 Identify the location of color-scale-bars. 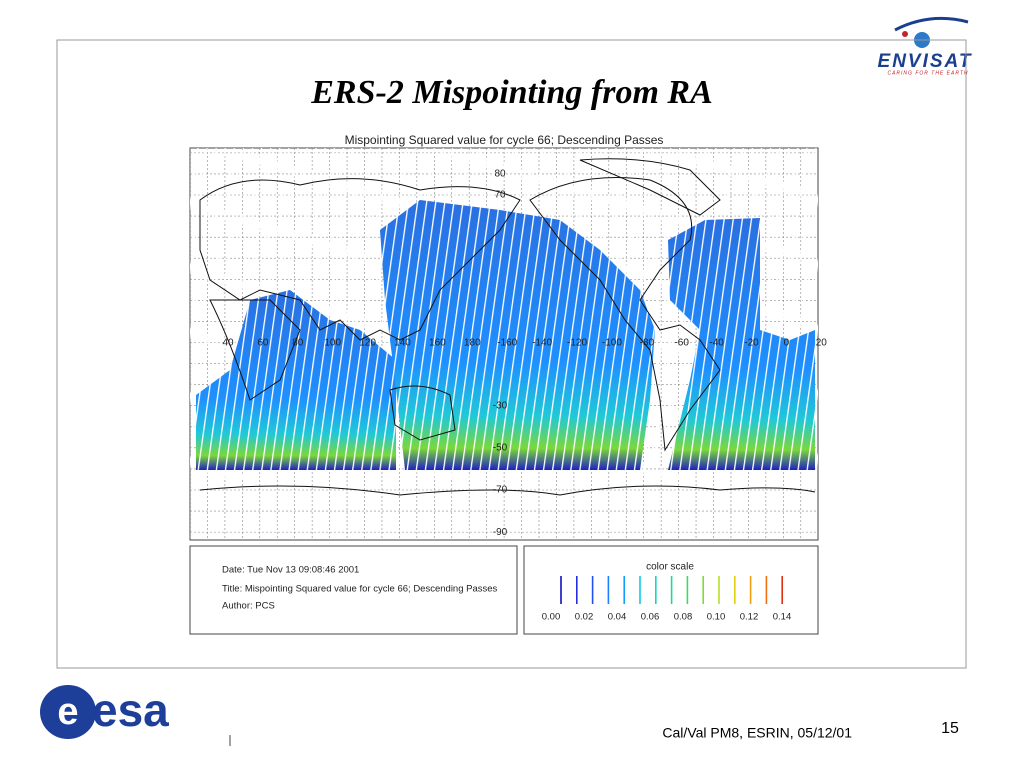
(672, 590).